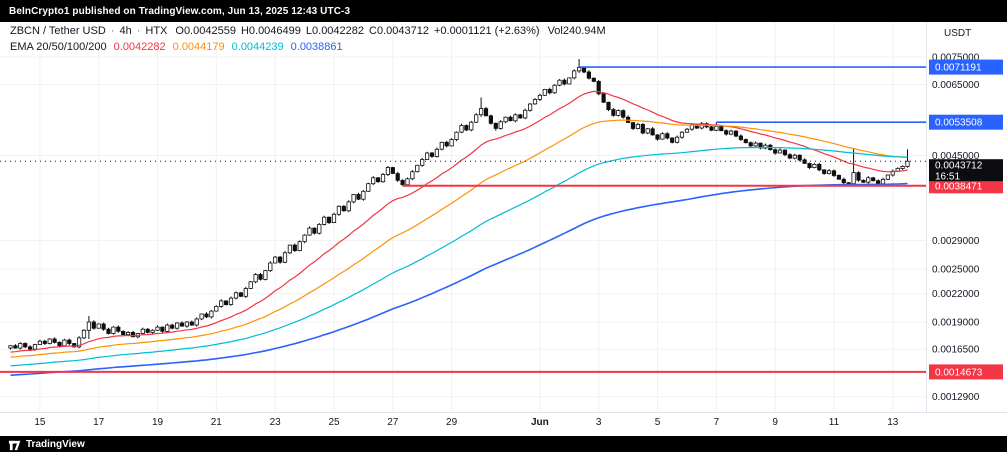  I want to click on tradingview-logo-icon, so click(14, 444).